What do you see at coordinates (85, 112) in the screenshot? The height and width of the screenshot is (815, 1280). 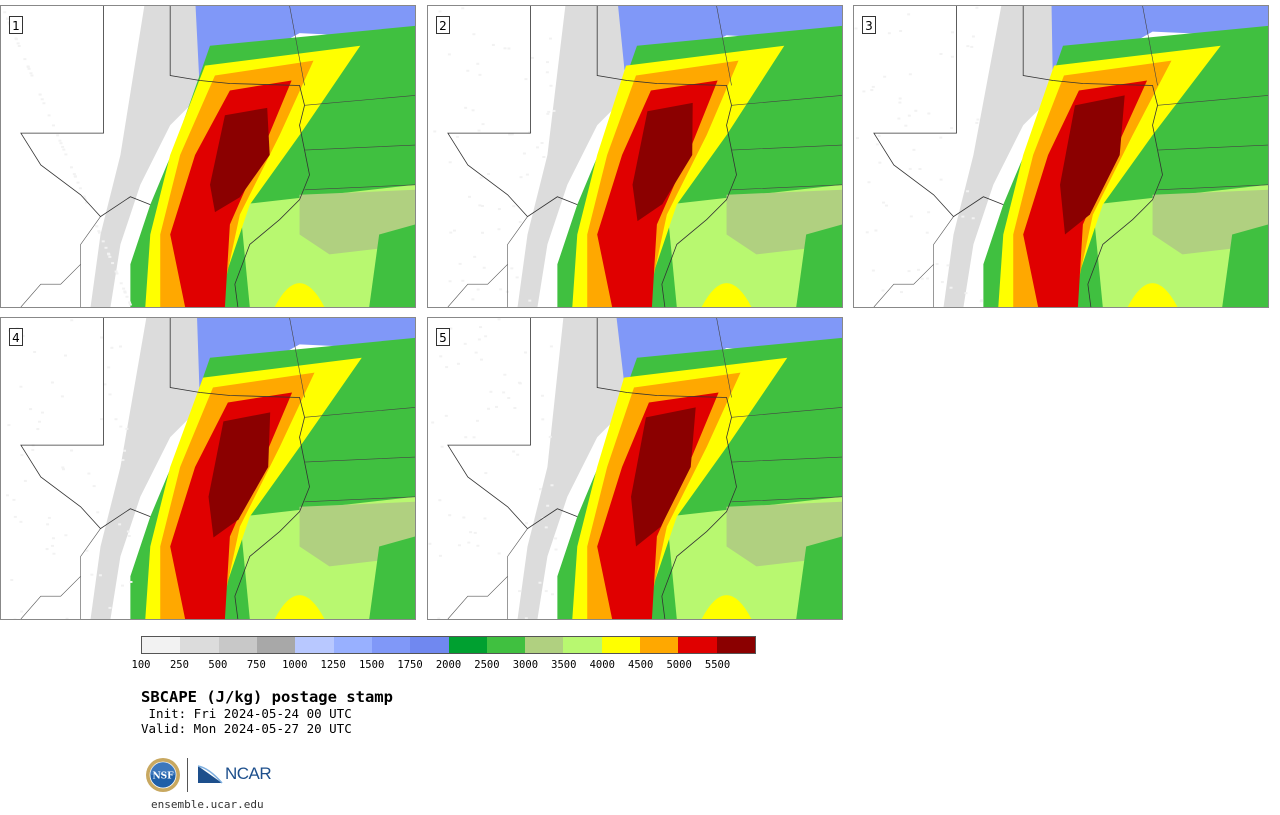 I see `texas-panhandle-border` at bounding box center [85, 112].